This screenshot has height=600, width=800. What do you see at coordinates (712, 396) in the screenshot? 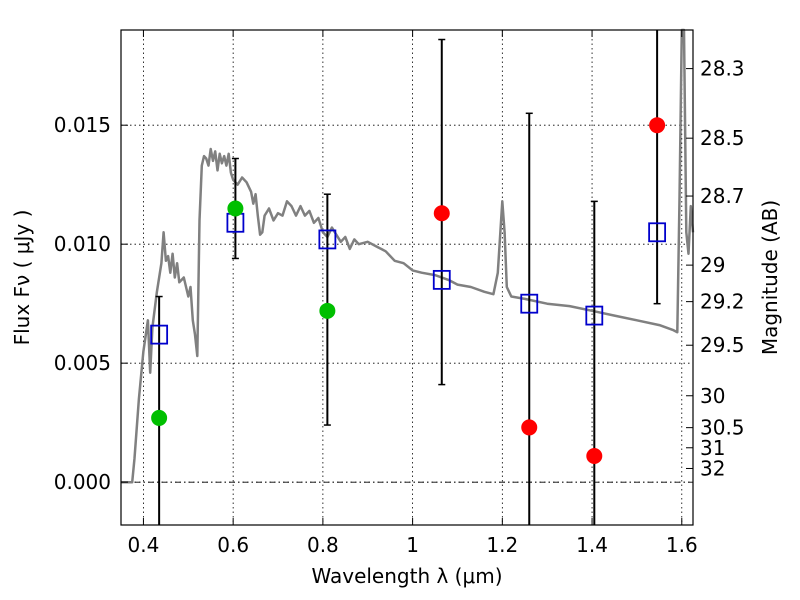
I see `magnitude-tick-label: 30` at bounding box center [712, 396].